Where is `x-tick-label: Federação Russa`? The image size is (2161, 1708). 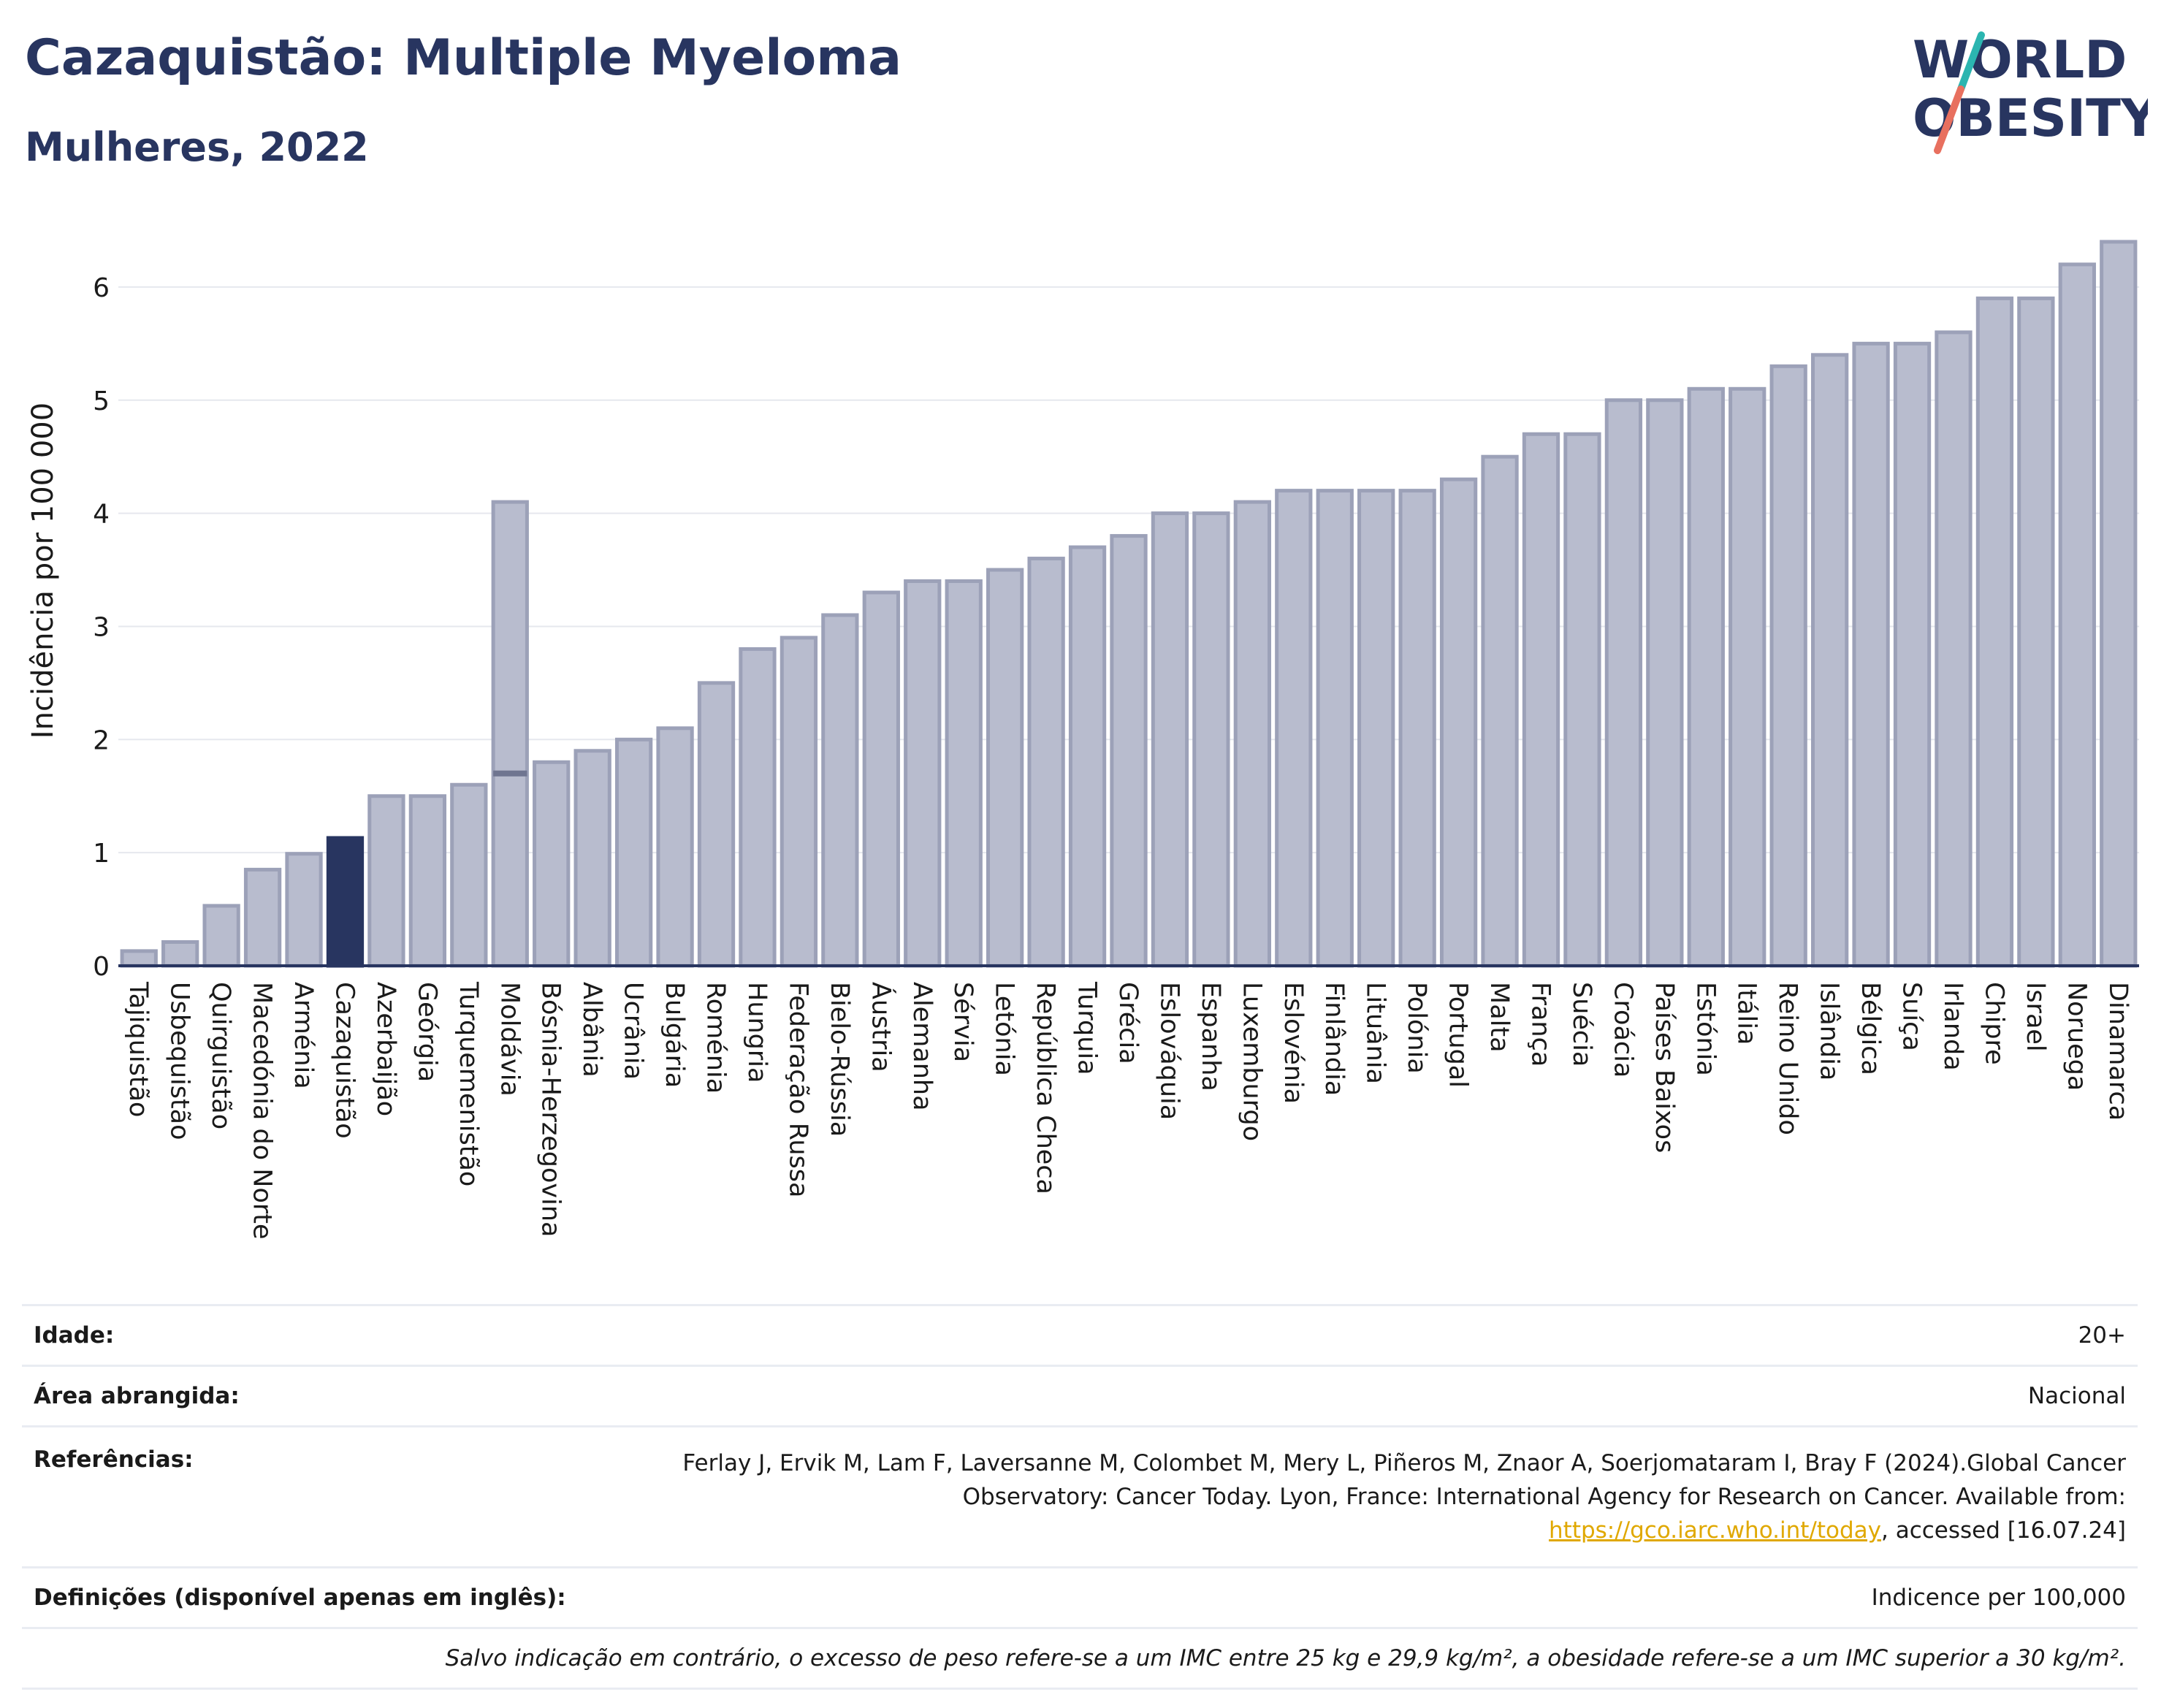 x-tick-label: Federação Russa is located at coordinates (798, 1089).